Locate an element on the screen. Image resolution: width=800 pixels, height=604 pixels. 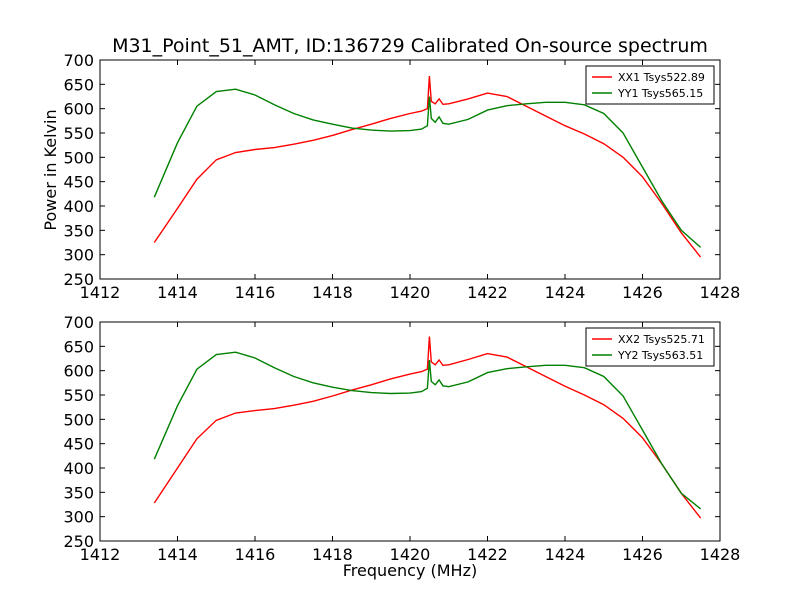
x-axis-label: Frequency (MHz) is located at coordinates (410, 570).